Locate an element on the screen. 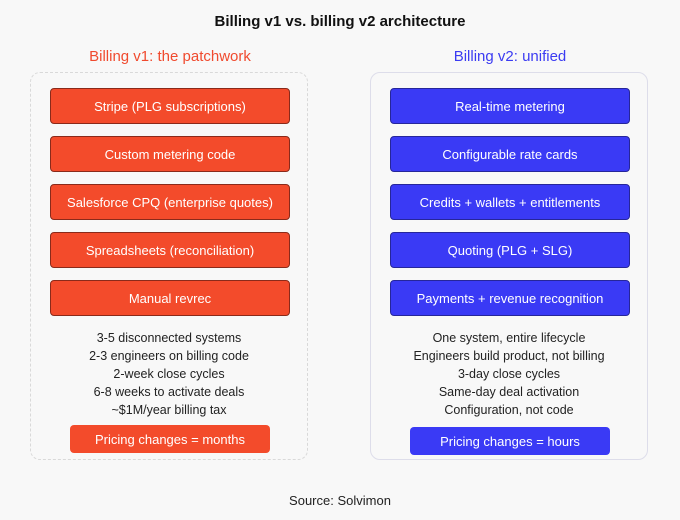  v2-stat: Engineers build product, not billing is located at coordinates (509, 356).